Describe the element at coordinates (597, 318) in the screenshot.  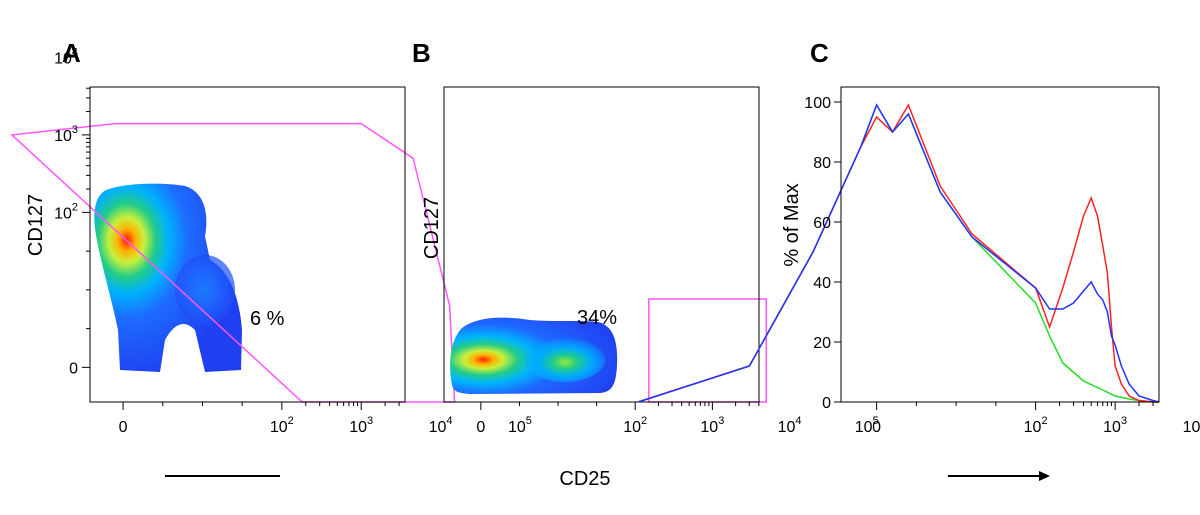
I see `gate-label-b: 34%` at that location.